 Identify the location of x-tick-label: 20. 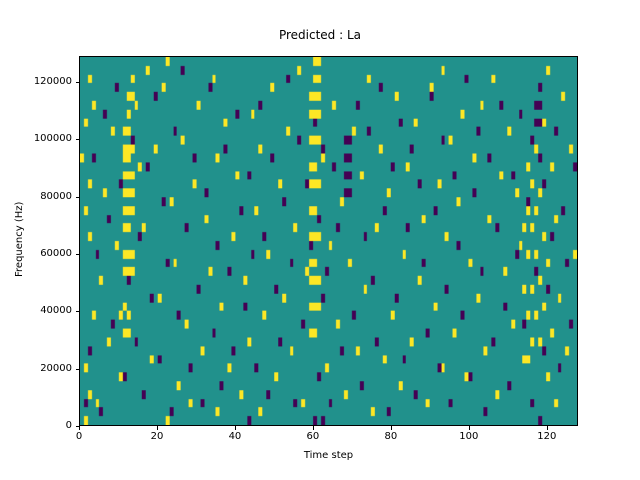
(157, 436).